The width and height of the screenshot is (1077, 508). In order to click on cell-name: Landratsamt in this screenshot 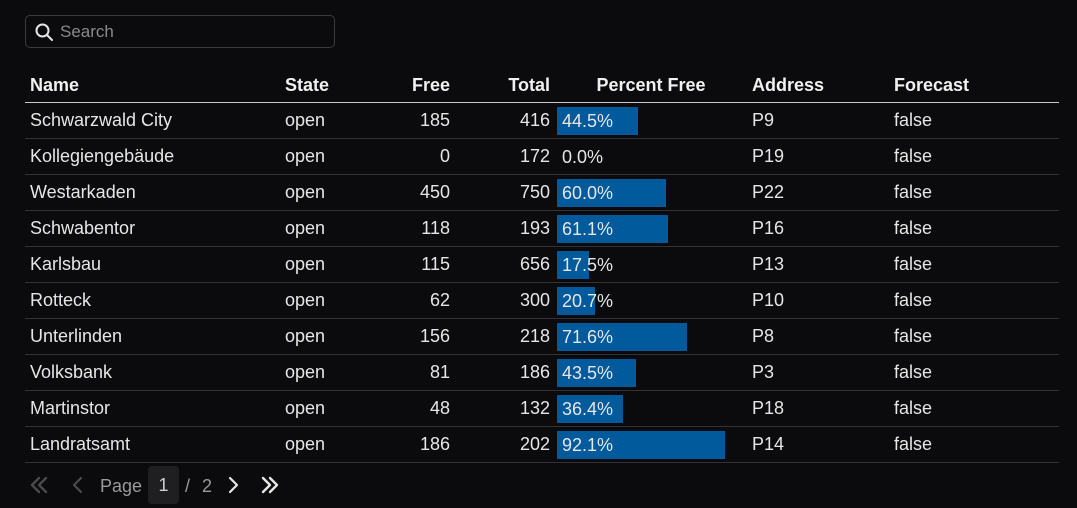, I will do `click(152, 444)`.